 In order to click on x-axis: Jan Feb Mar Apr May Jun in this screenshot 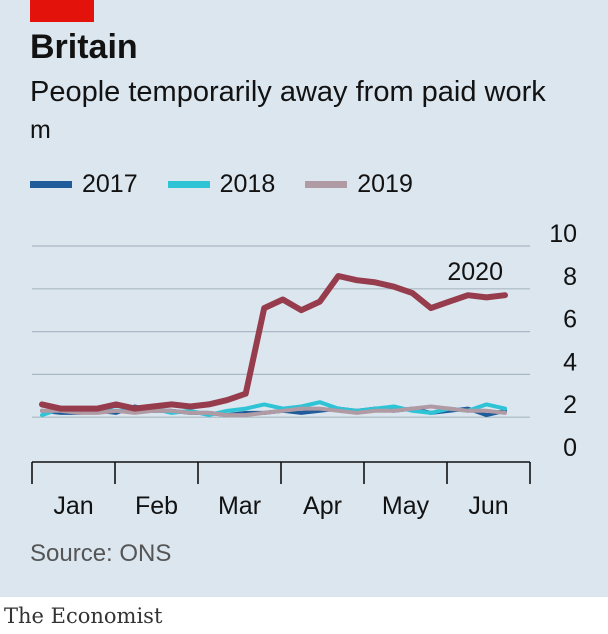, I will do `click(281, 490)`.